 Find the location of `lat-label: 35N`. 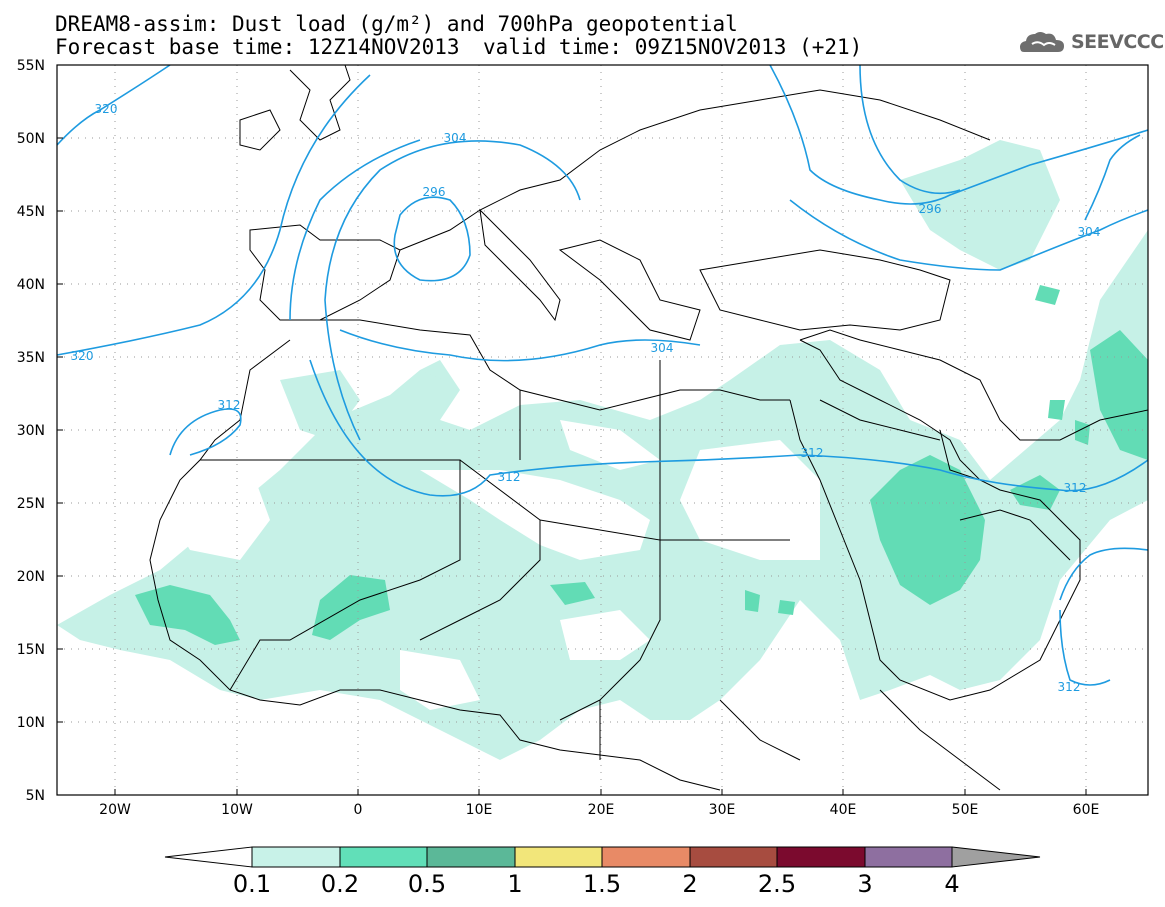

lat-label: 35N is located at coordinates (31, 358).